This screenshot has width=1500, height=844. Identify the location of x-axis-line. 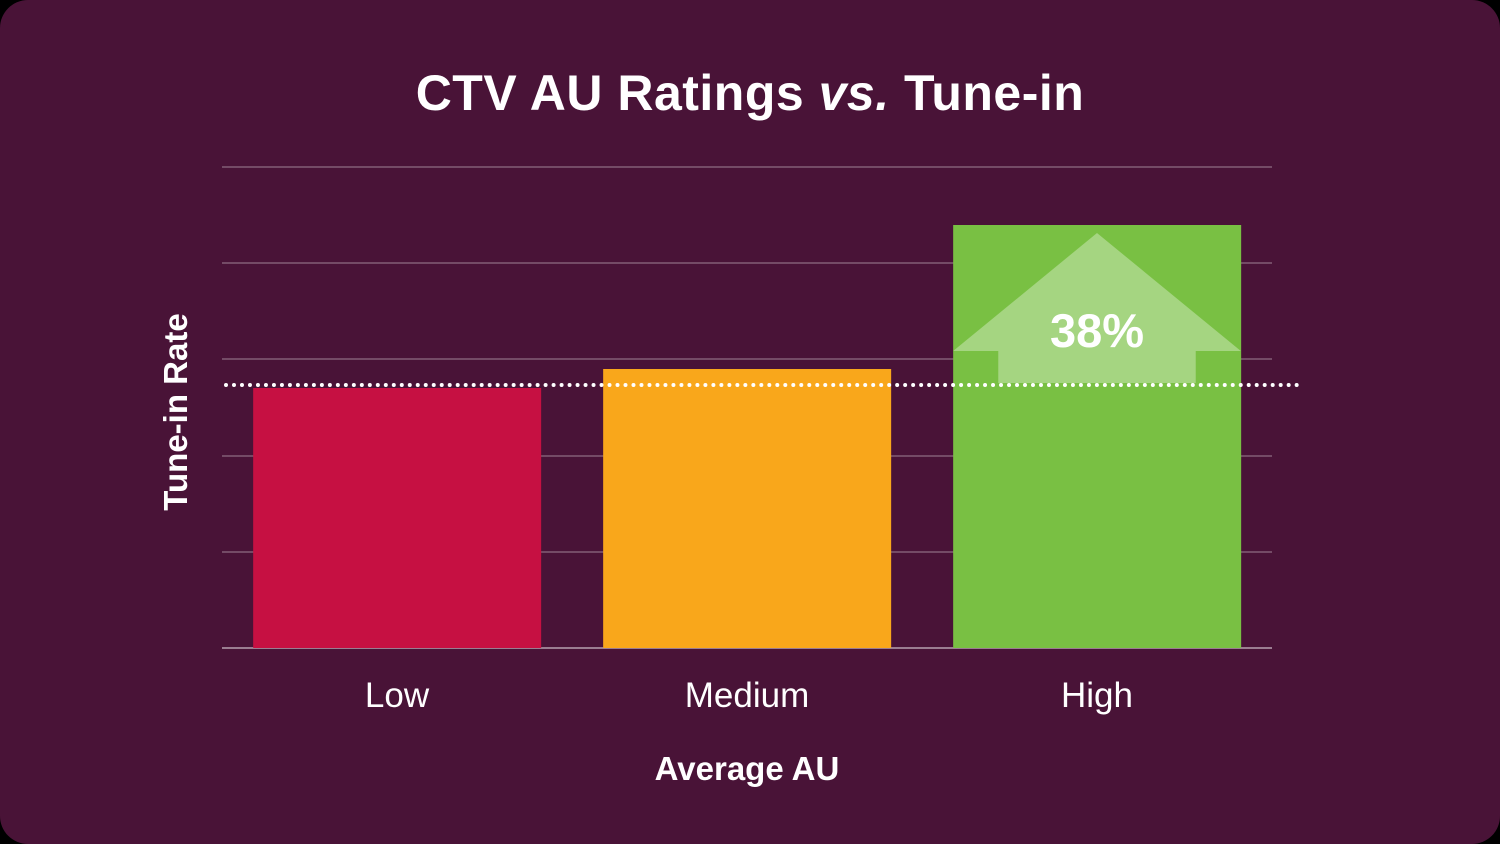
(747, 648).